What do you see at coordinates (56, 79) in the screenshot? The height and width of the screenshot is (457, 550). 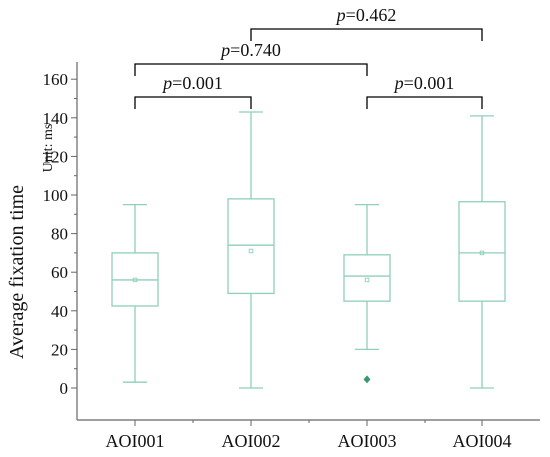 I see `y-tick-label: 160` at bounding box center [56, 79].